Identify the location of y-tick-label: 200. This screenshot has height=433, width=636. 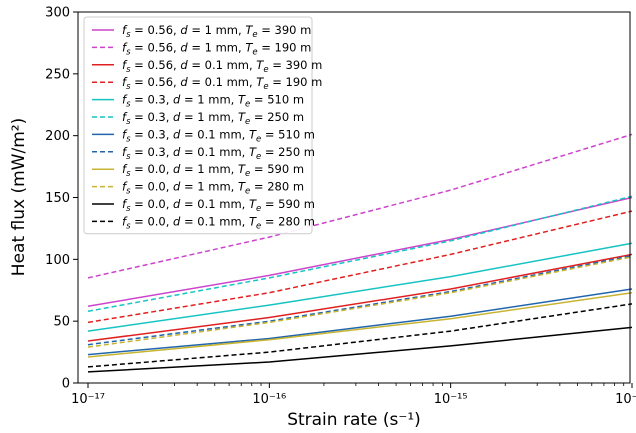
(57, 136).